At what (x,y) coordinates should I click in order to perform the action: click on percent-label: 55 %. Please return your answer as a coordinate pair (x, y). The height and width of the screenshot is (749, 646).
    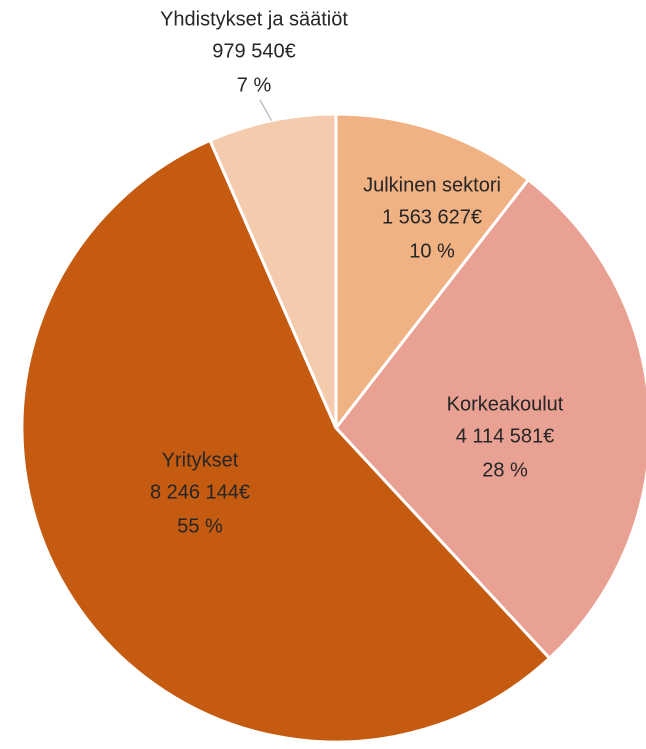
    Looking at the image, I should click on (200, 526).